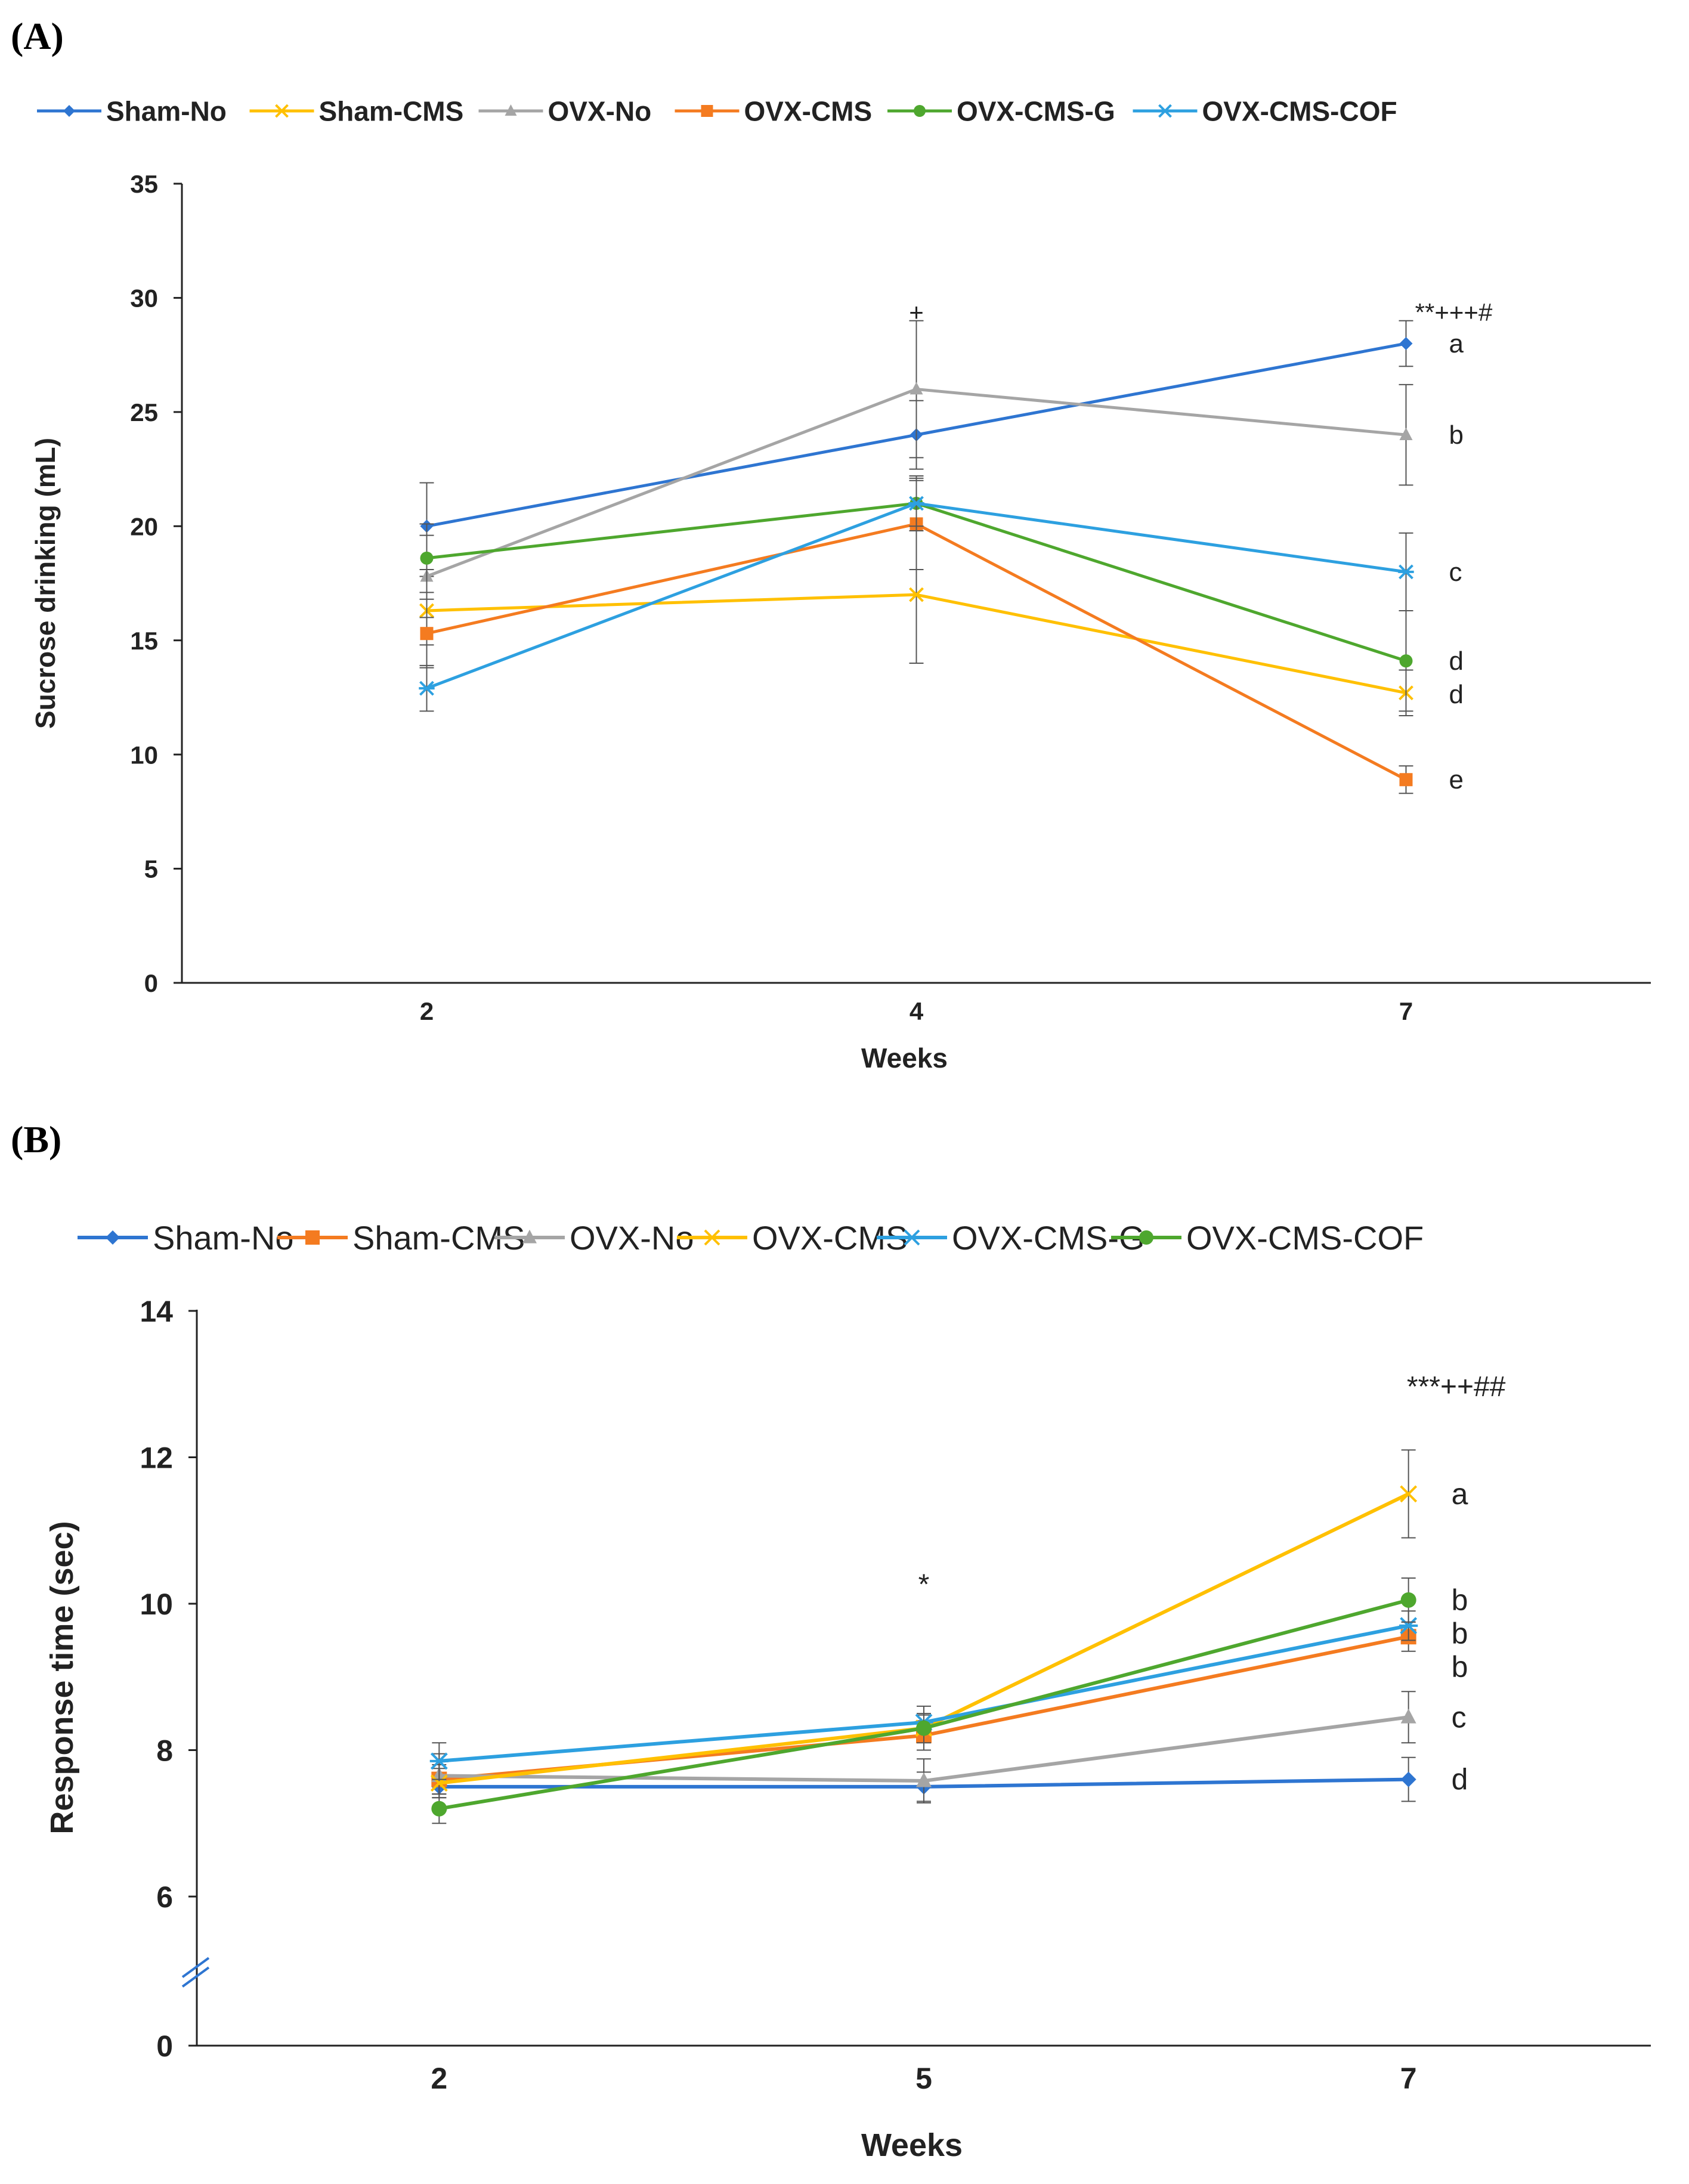 The image size is (1689, 2184). Describe the element at coordinates (917, 1011) in the screenshot. I see `x-tick-label: 4` at that location.